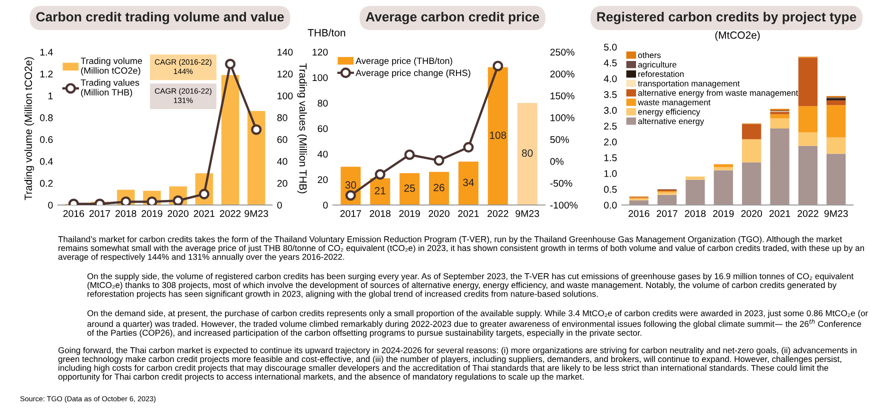 Image resolution: width=870 pixels, height=412 pixels. I want to click on y2-tick-label: -50%, so click(561, 183).